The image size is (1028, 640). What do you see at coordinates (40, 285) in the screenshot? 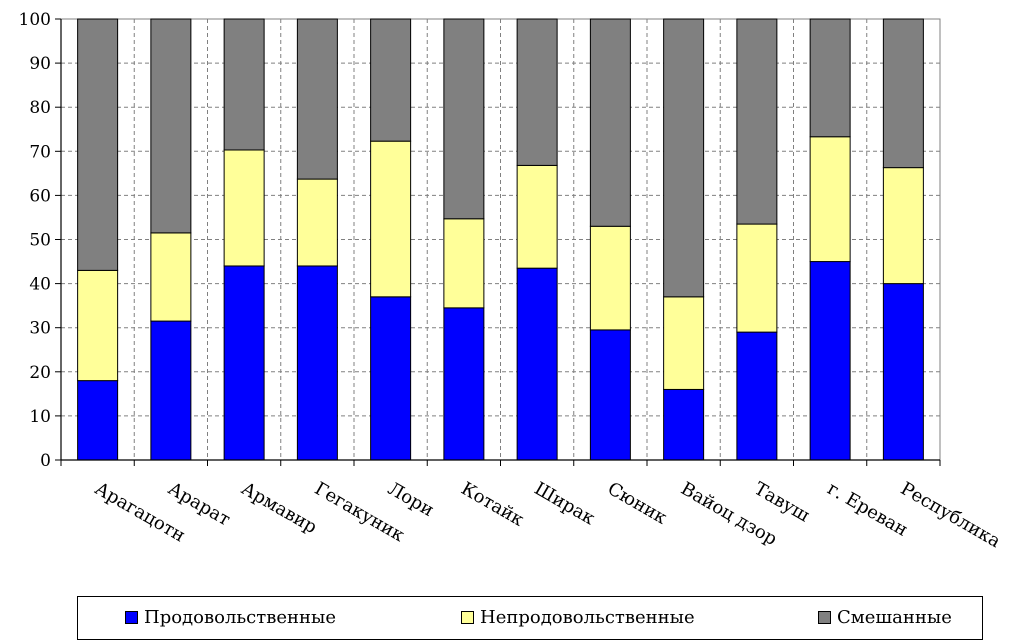
I see `y-tick-label: 40` at bounding box center [40, 285].